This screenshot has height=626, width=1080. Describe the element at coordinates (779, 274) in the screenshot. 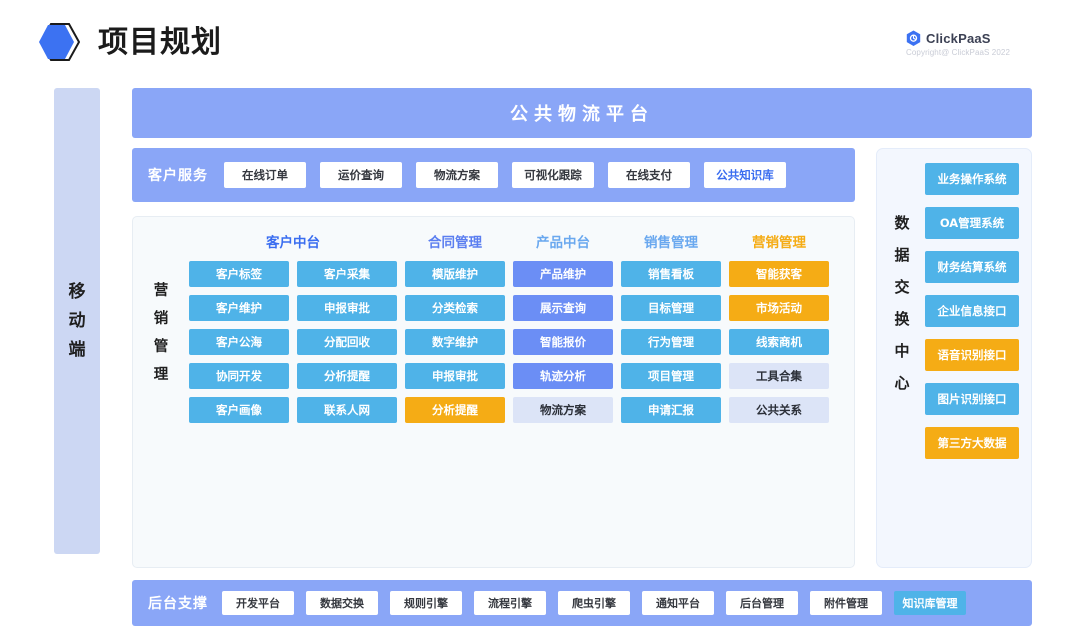

I see `module-tile: 智能获客` at that location.